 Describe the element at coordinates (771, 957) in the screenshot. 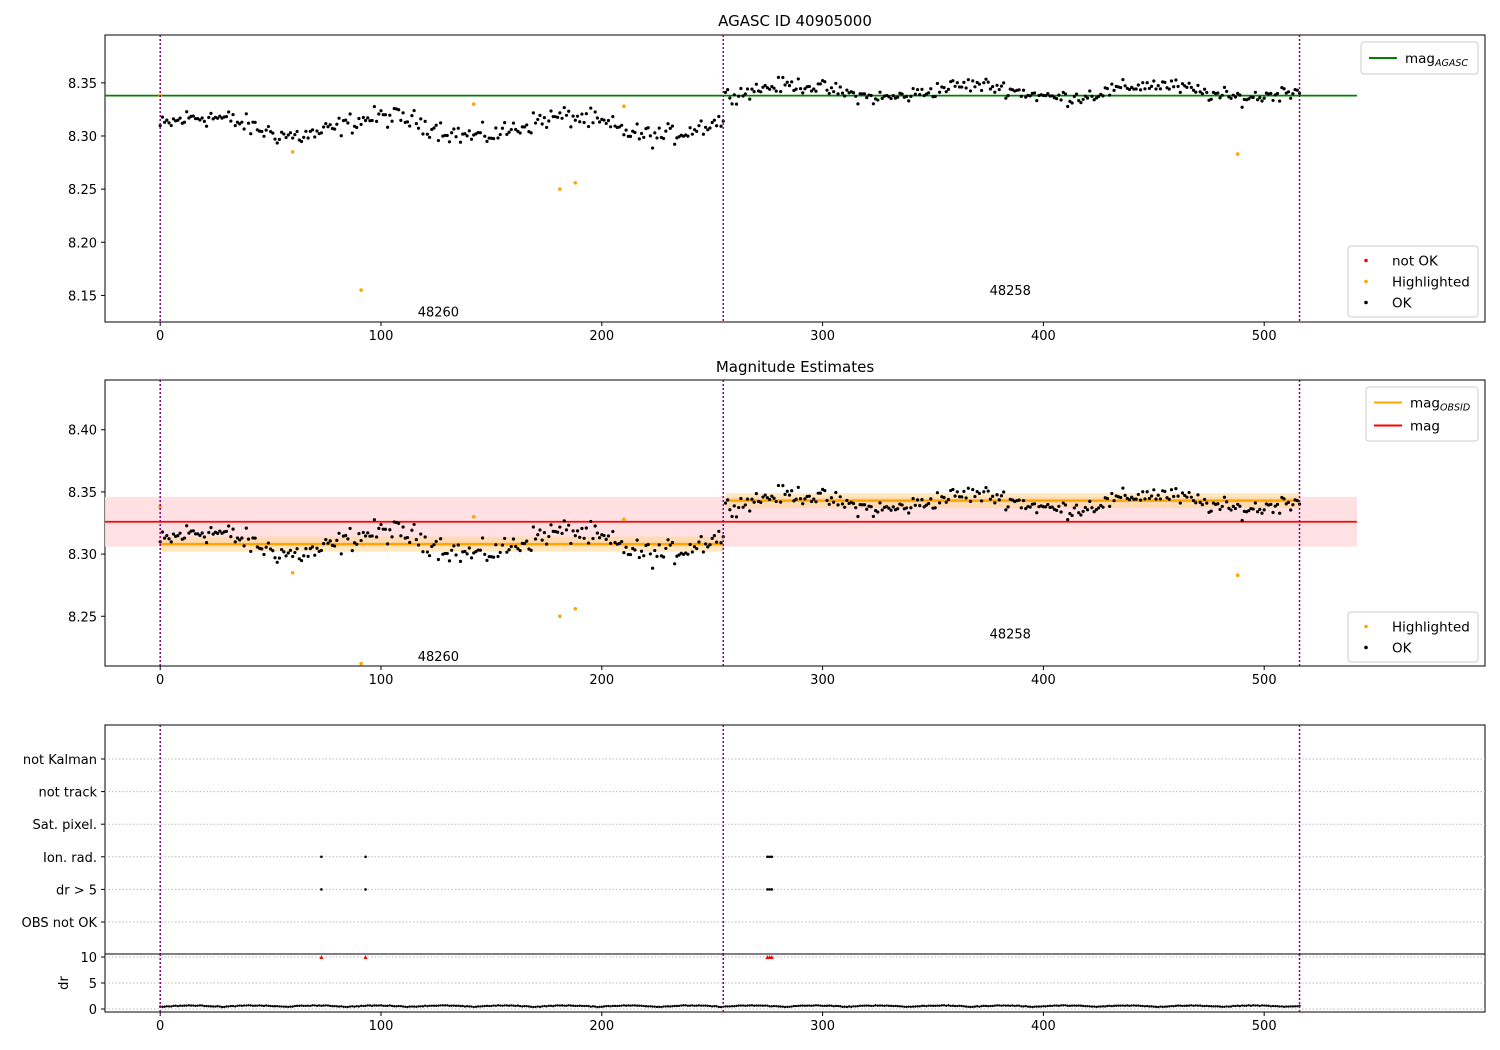

I see `dr-outlier-marker` at that location.